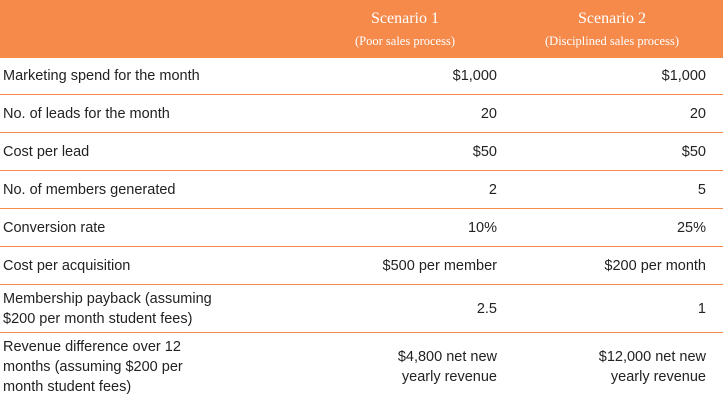 The height and width of the screenshot is (400, 723). Describe the element at coordinates (683, 76) in the screenshot. I see `scenario-2-value: $1,000` at that location.